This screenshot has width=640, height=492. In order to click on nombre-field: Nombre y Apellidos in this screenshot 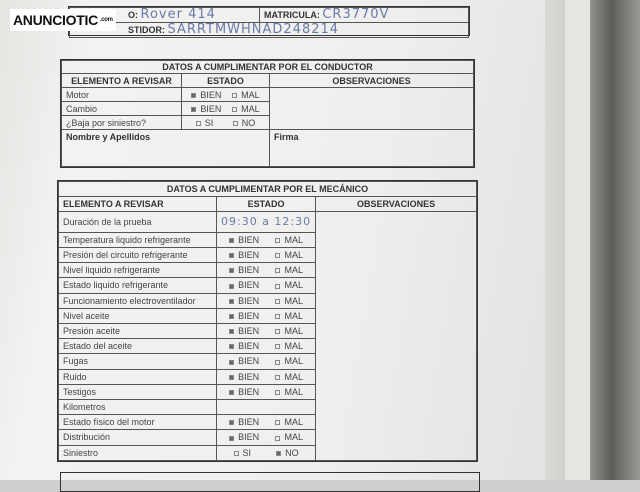, I will do `click(165, 148)`.